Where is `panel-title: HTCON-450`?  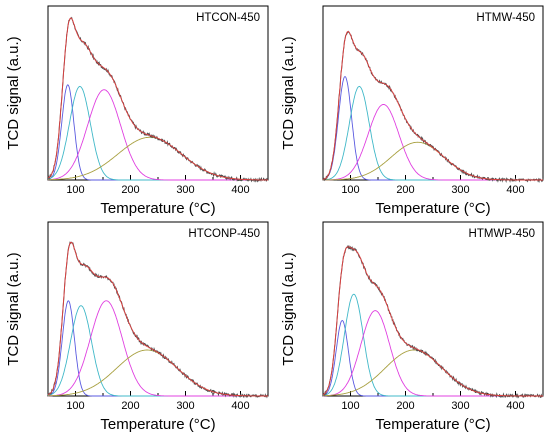 panel-title: HTCON-450 is located at coordinates (228, 18).